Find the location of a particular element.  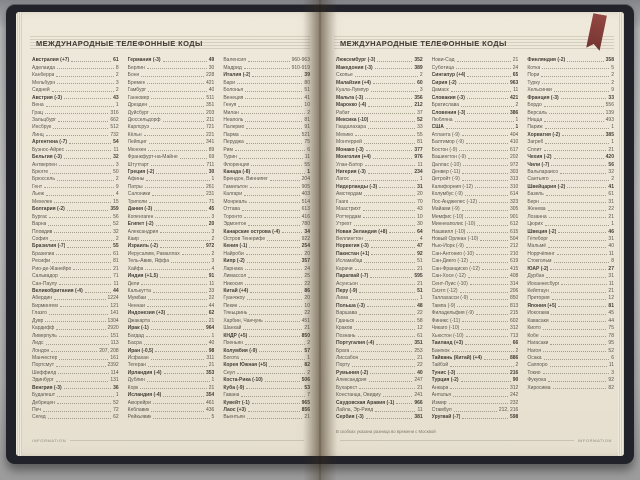

place-name: Лидс is located at coordinates (38, 343).